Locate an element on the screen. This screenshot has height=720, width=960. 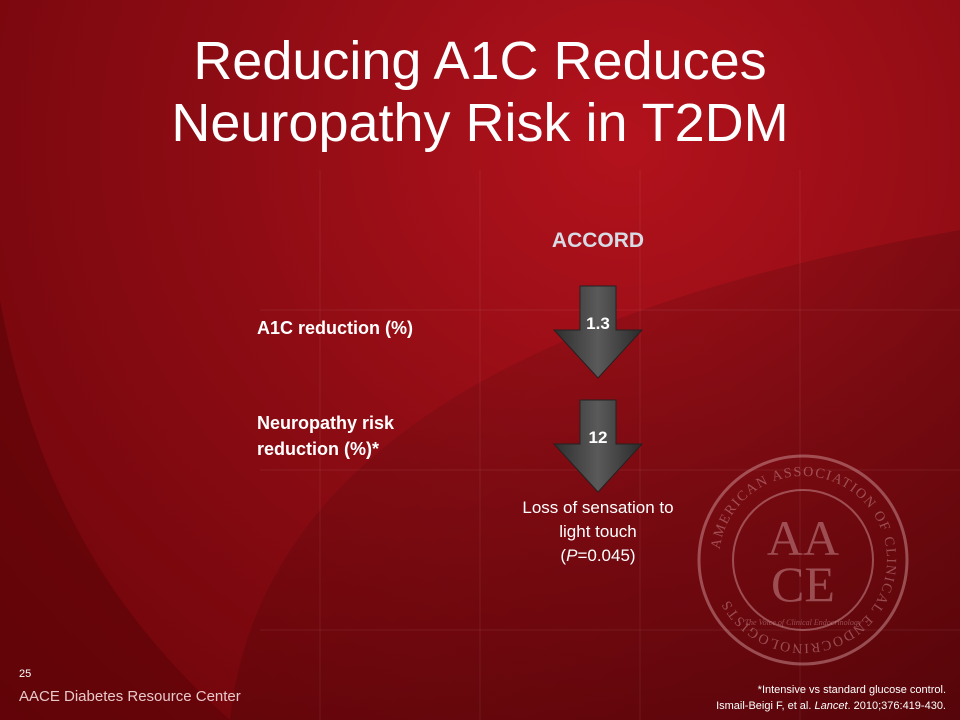
title-line-2: Neuropathy Risk in T2DM is located at coordinates (480, 123).